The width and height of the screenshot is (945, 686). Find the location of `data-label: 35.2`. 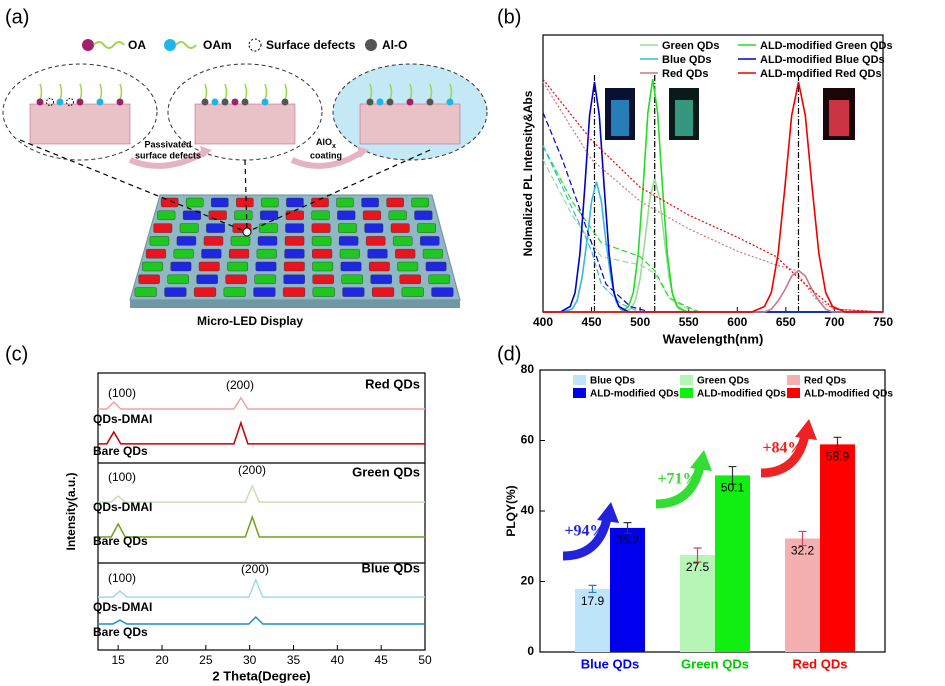

data-label: 35.2 is located at coordinates (628, 540).